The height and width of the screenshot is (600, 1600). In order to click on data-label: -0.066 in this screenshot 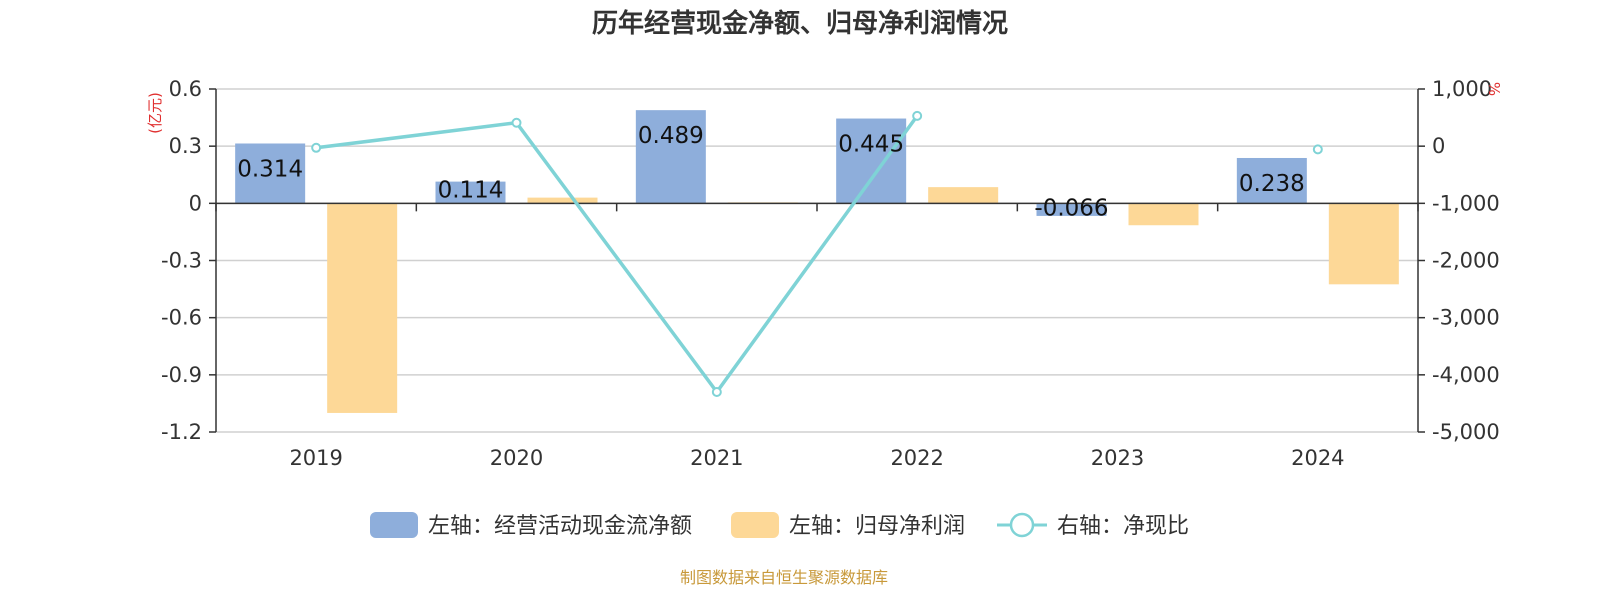, I will do `click(1071, 208)`.